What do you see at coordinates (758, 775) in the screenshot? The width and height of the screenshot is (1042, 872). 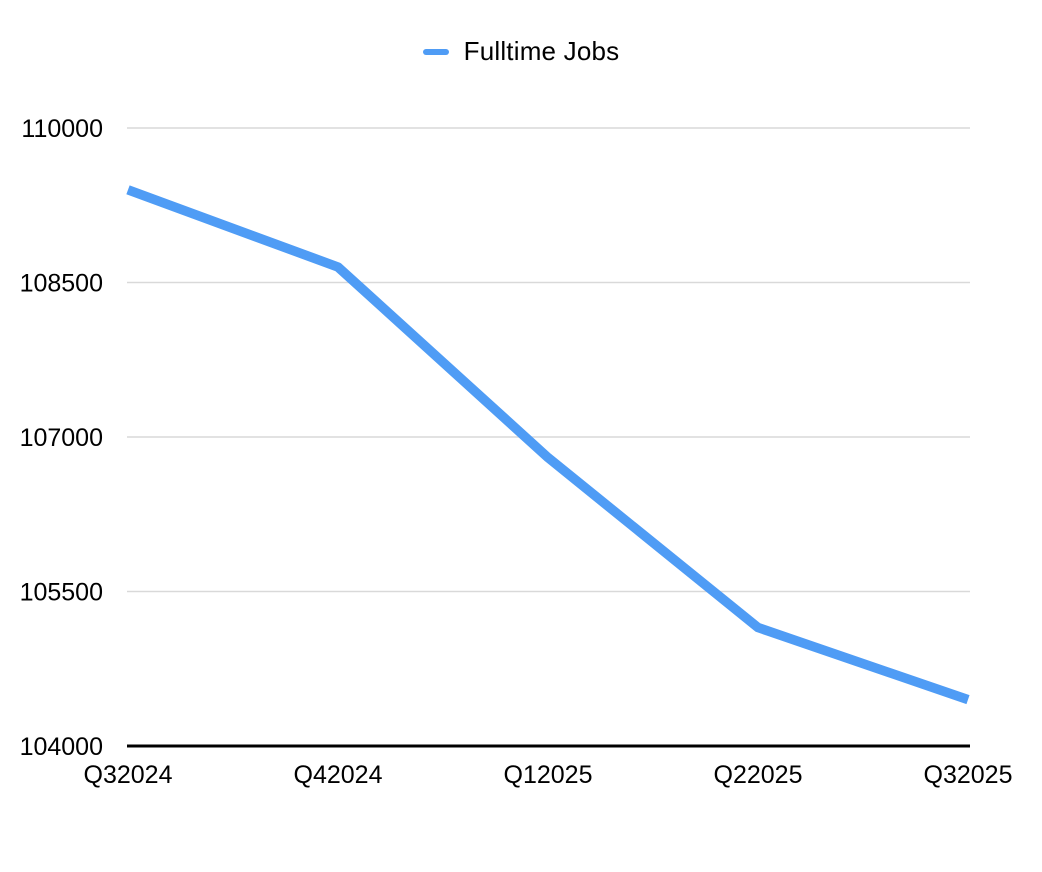 I see `x-tick-label: Q22025` at bounding box center [758, 775].